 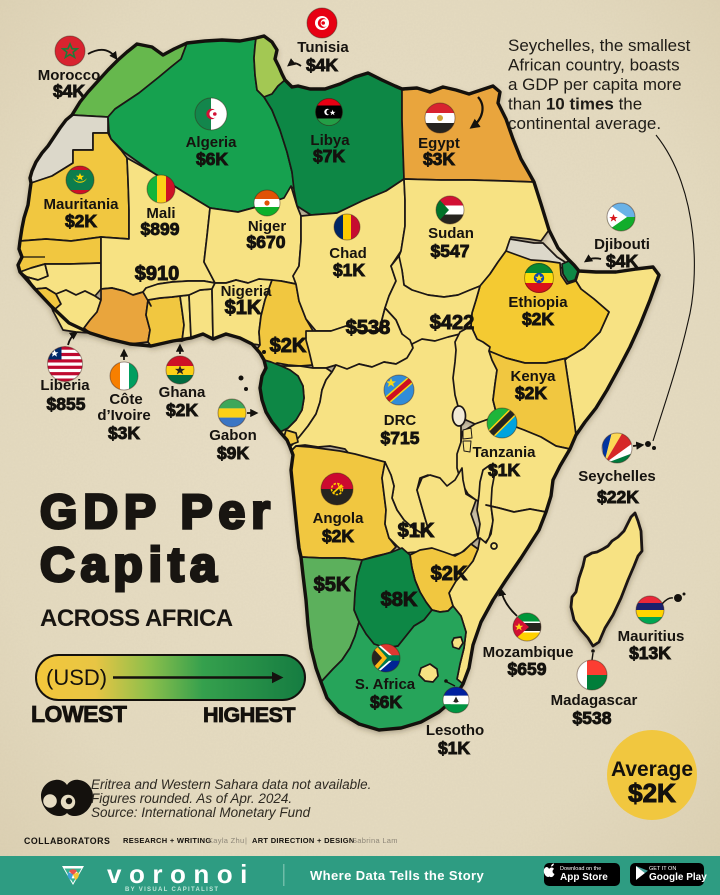 What do you see at coordinates (678, 877) in the screenshot?
I see `svg-text: Google Play` at bounding box center [678, 877].